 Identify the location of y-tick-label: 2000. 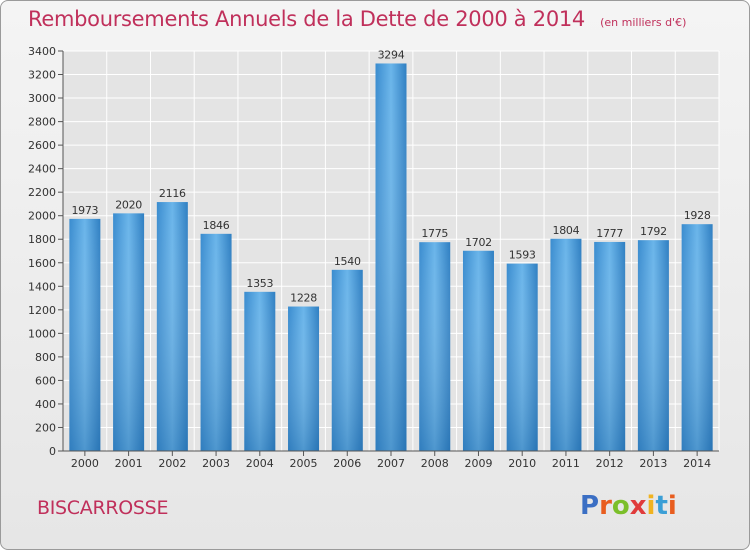
(42, 216).